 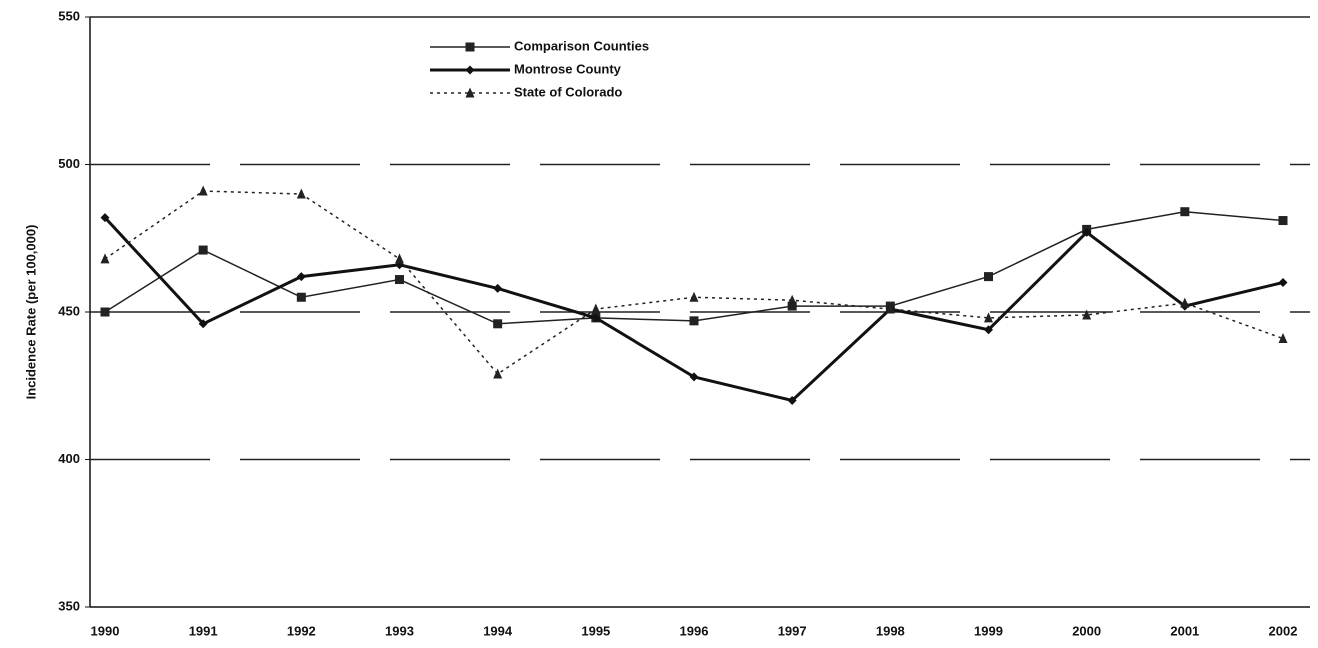 What do you see at coordinates (69, 163) in the screenshot?
I see `y-tick-label: 500` at bounding box center [69, 163].